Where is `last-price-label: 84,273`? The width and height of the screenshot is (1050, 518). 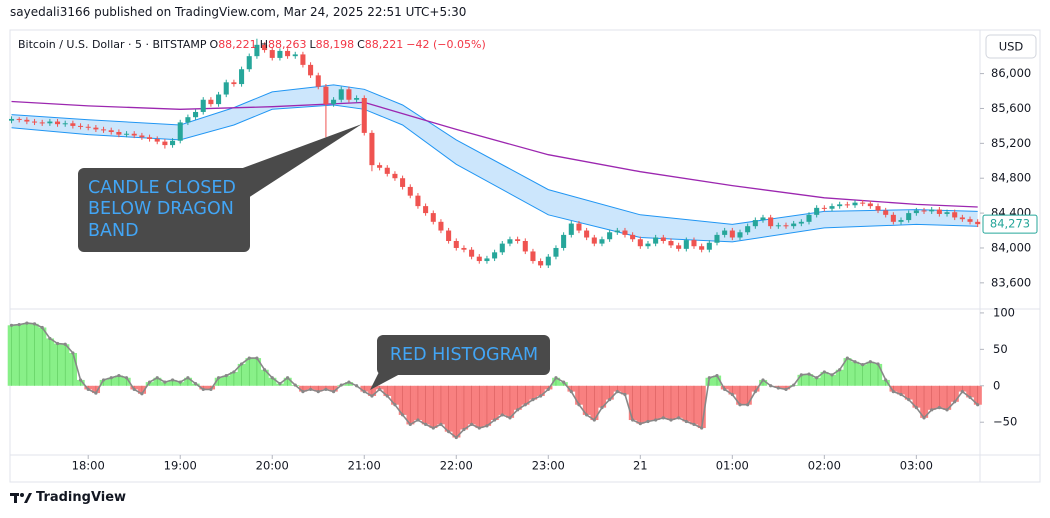 last-price-label: 84,273 is located at coordinates (1010, 224).